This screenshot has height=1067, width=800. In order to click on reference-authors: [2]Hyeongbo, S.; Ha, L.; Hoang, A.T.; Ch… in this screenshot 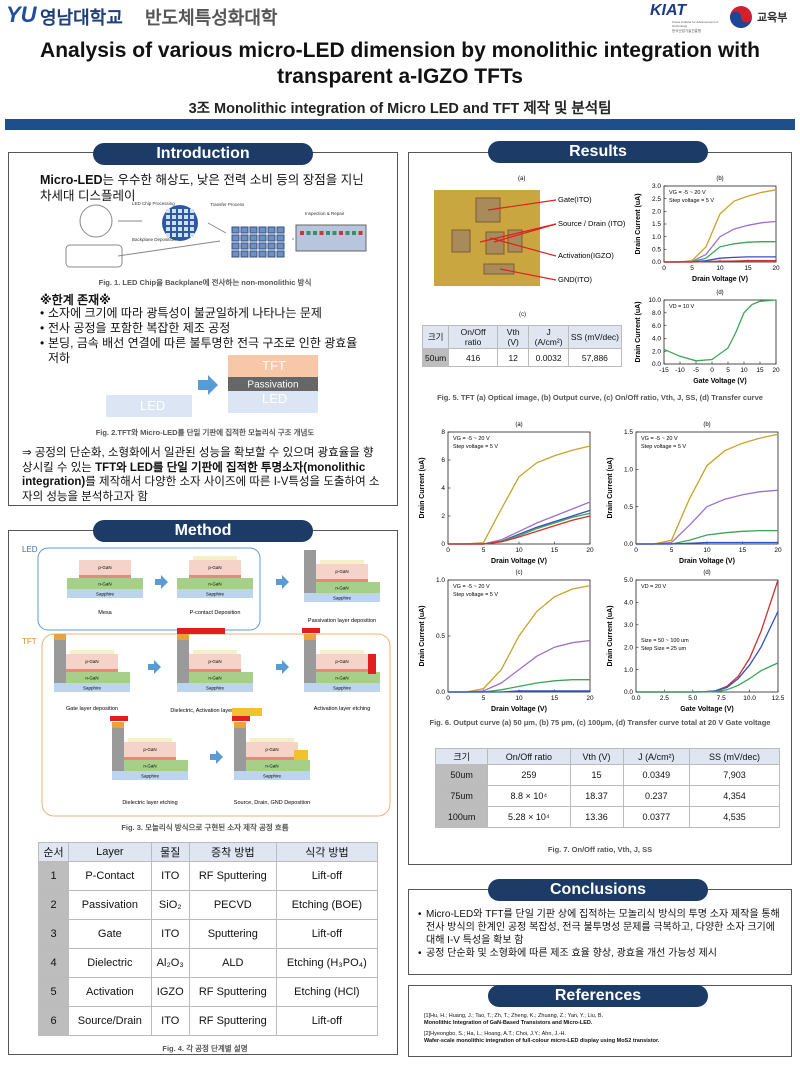, I will do `click(495, 1034)`.